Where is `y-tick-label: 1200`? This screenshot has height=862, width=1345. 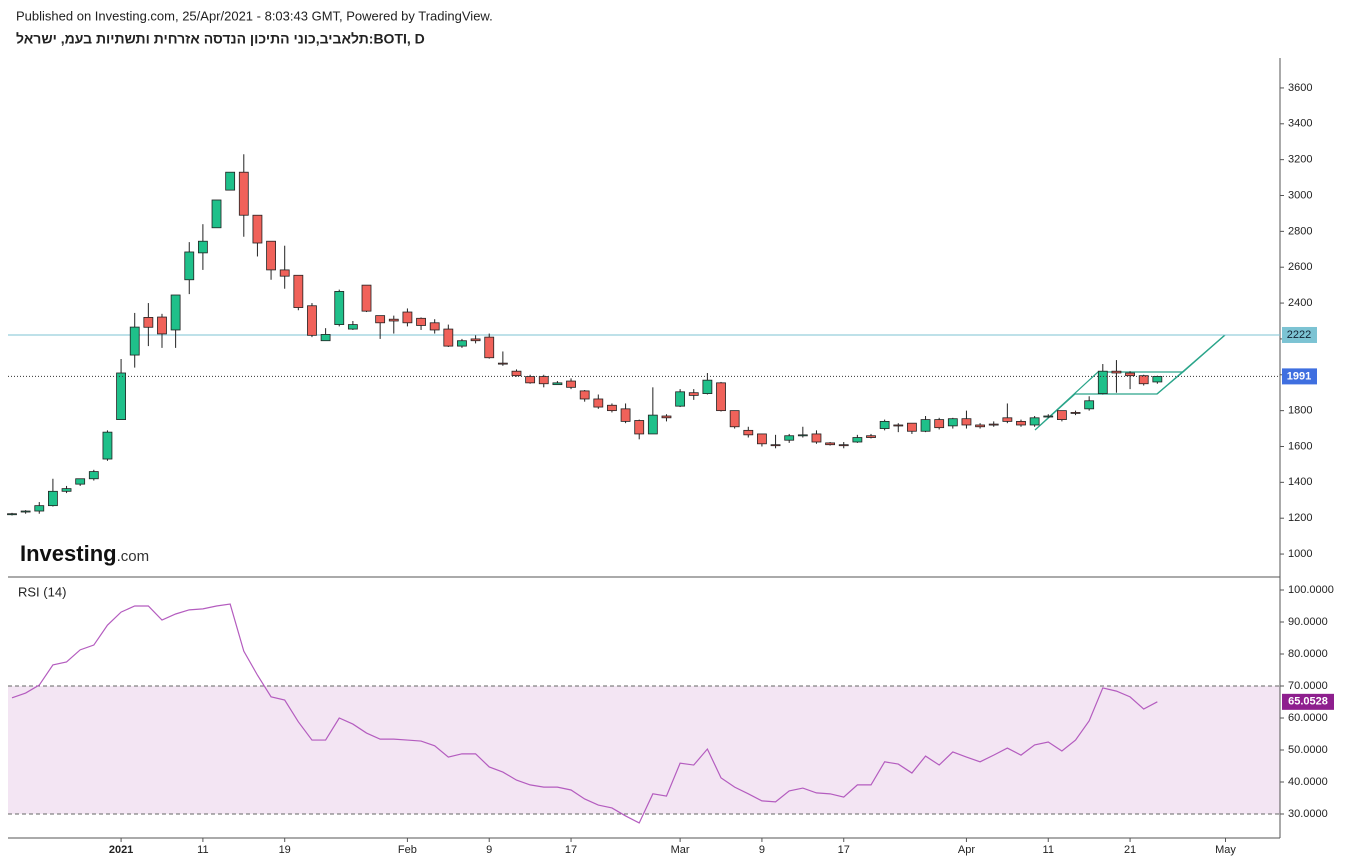 y-tick-label: 1200 is located at coordinates (1300, 518).